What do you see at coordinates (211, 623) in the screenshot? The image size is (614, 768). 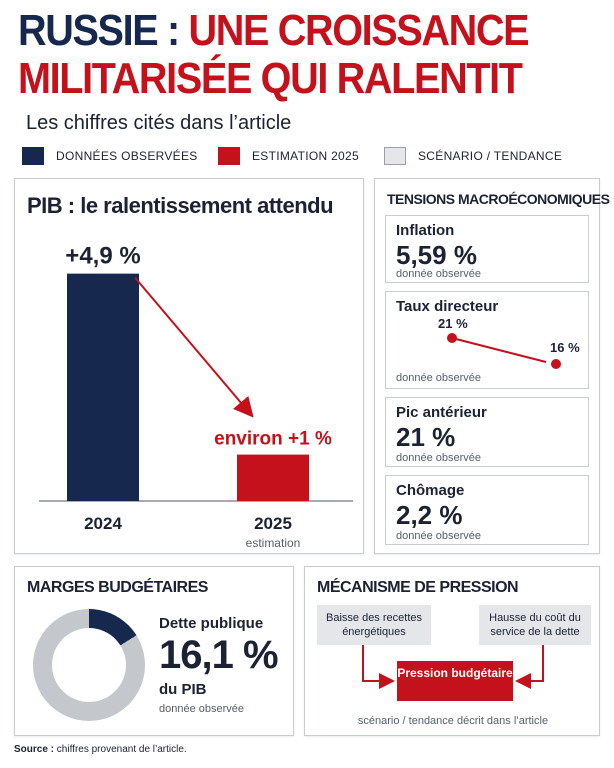 I see `dette-label: Dette publique` at bounding box center [211, 623].